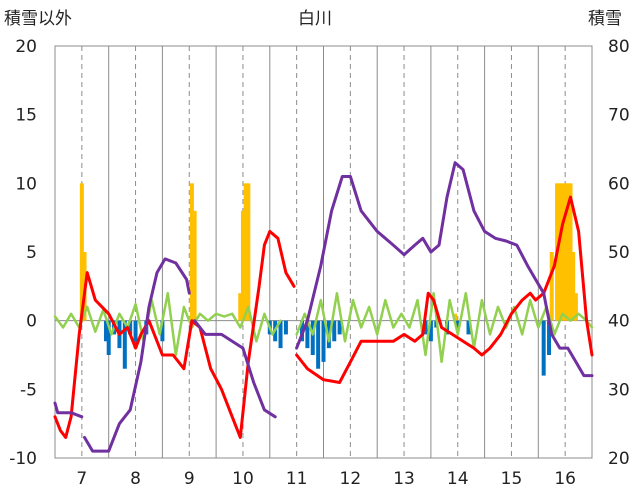 This screenshot has width=636, height=501. What do you see at coordinates (243, 479) in the screenshot?
I see `x-tick-label: 10` at bounding box center [243, 479].